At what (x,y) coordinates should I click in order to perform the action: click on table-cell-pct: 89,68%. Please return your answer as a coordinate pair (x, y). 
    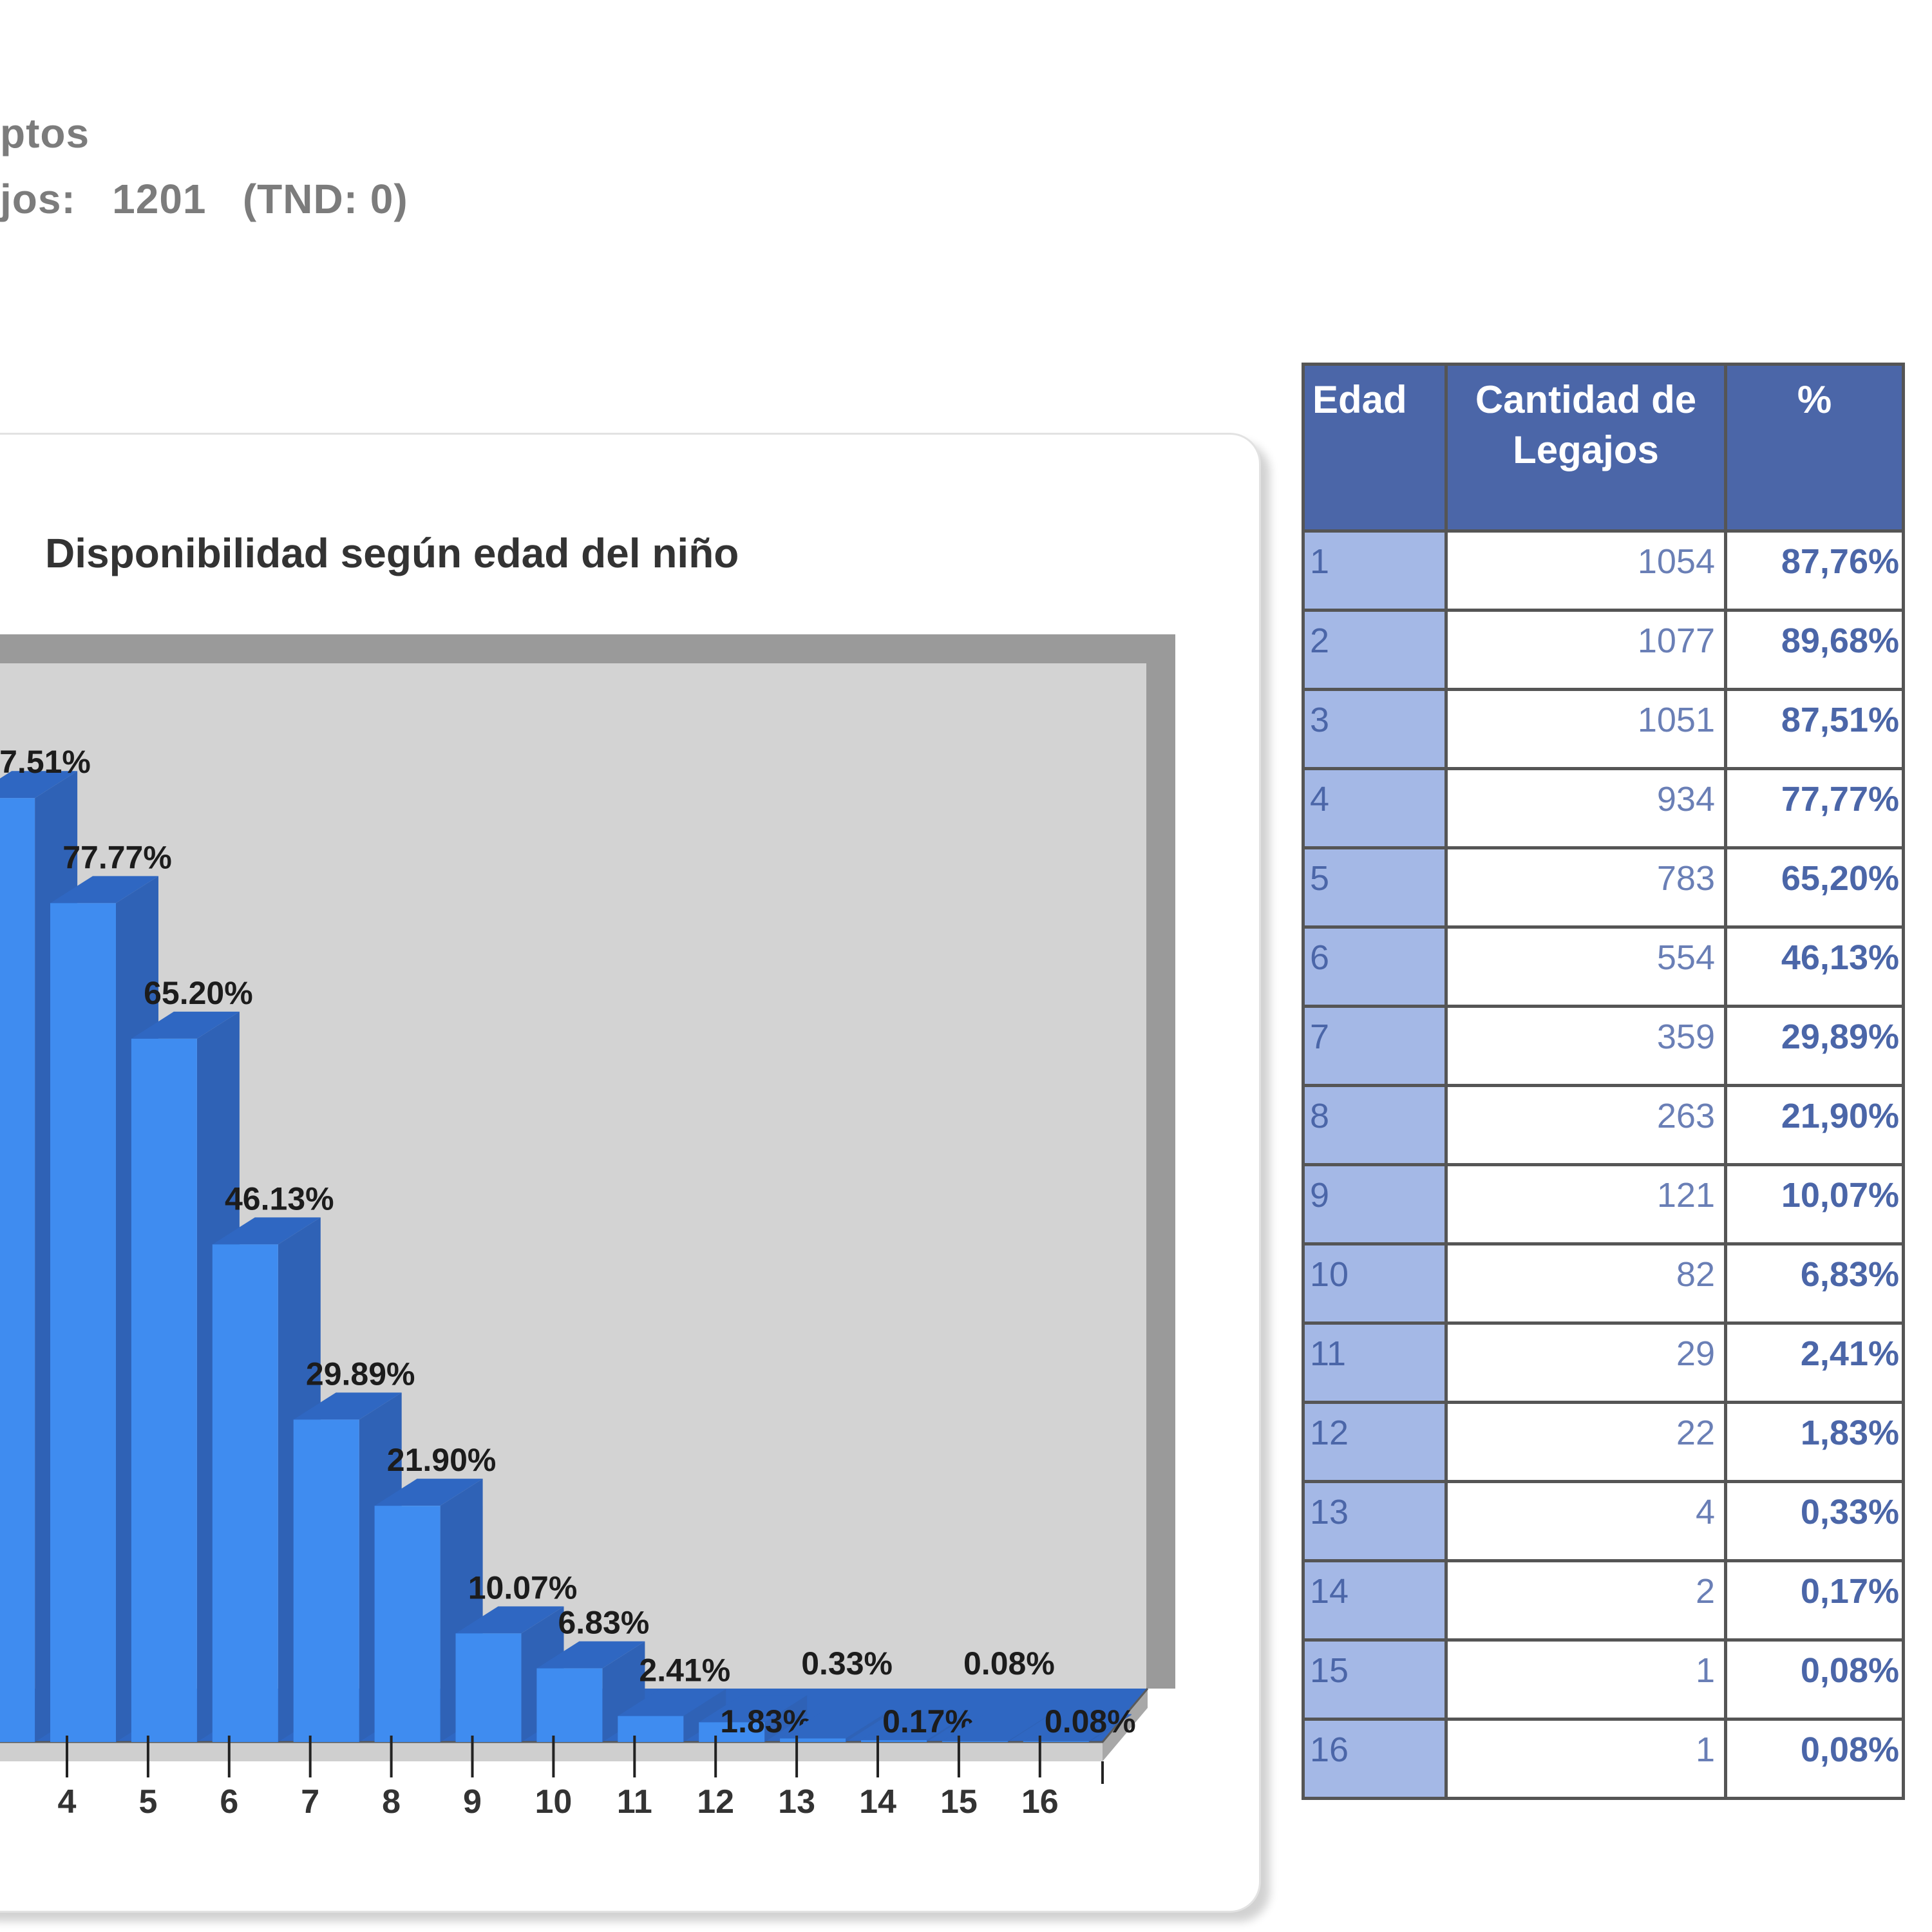
    Looking at the image, I should click on (1814, 650).